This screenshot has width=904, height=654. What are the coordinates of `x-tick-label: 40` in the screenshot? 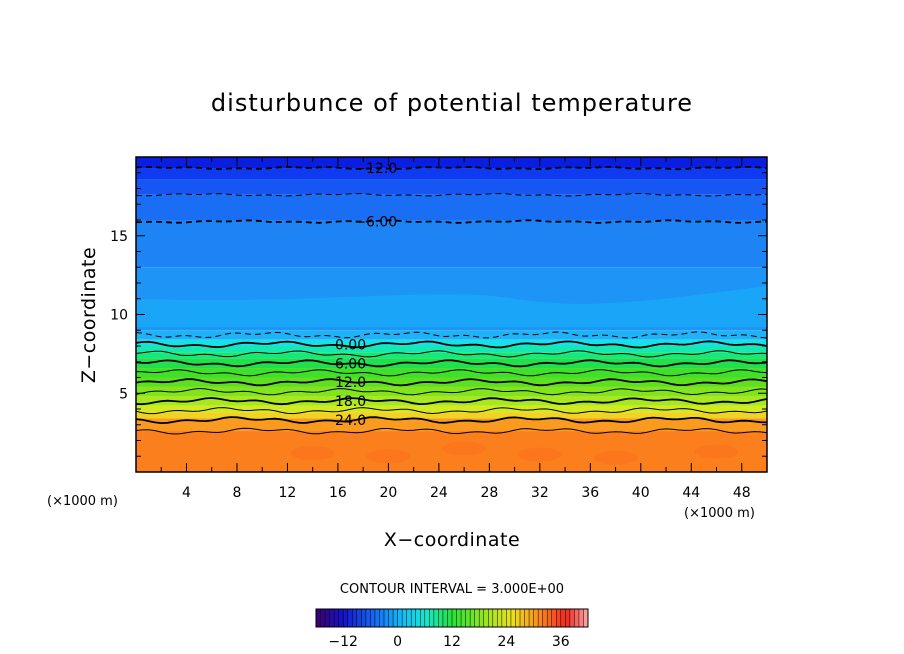 It's located at (641, 493).